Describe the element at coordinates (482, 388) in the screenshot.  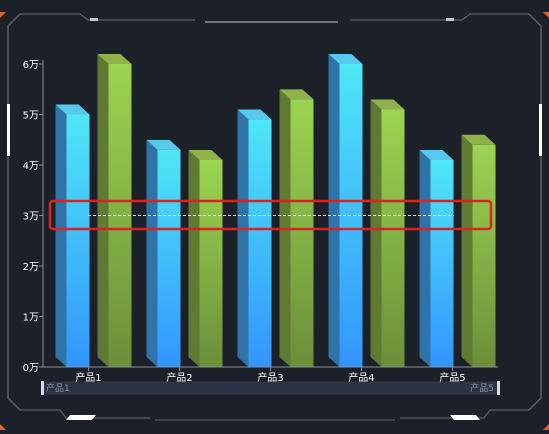
I see `zoom-end-label: 产品5` at that location.